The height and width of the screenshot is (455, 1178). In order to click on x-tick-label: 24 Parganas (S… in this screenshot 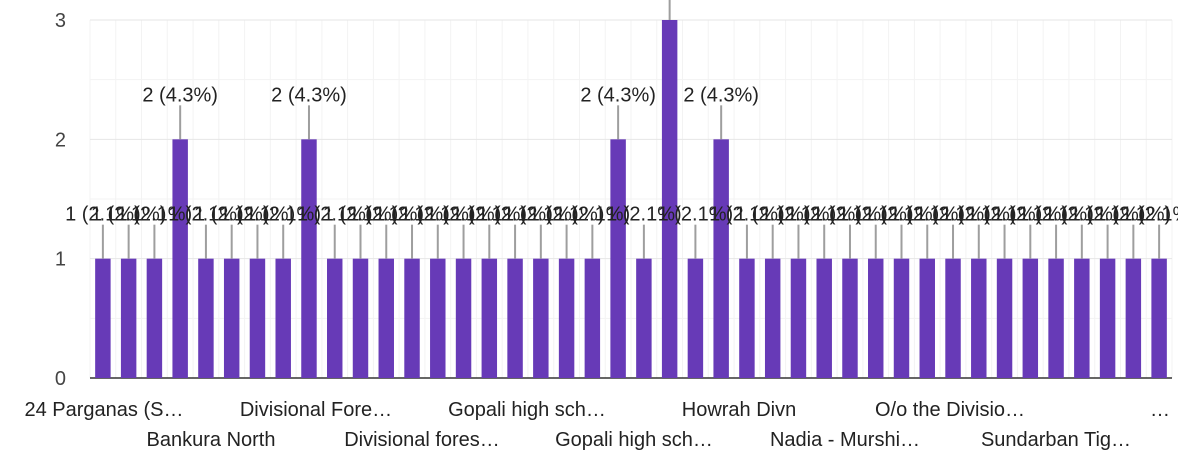, I will do `click(104, 410)`.